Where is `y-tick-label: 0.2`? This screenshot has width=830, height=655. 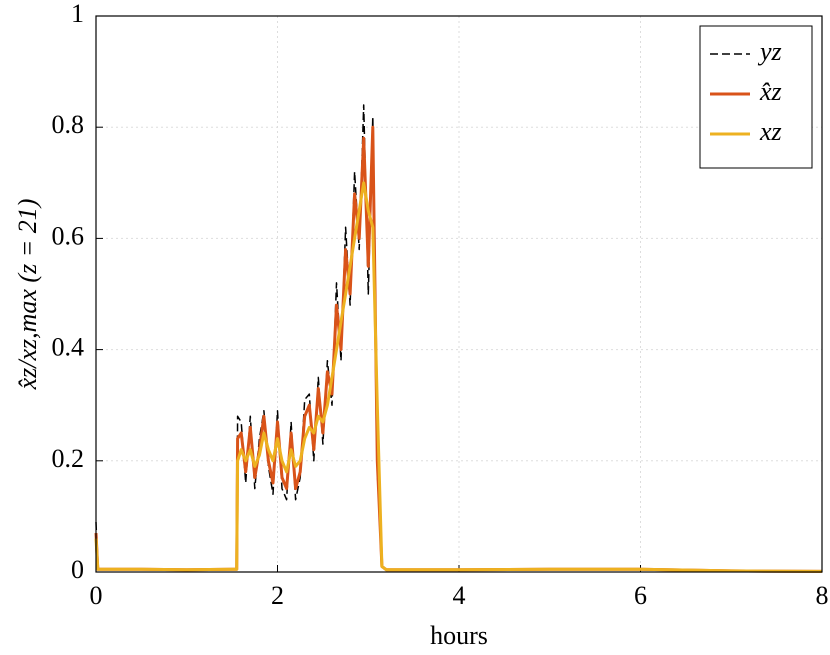
y-tick-label: 0.2 is located at coordinates (68, 458).